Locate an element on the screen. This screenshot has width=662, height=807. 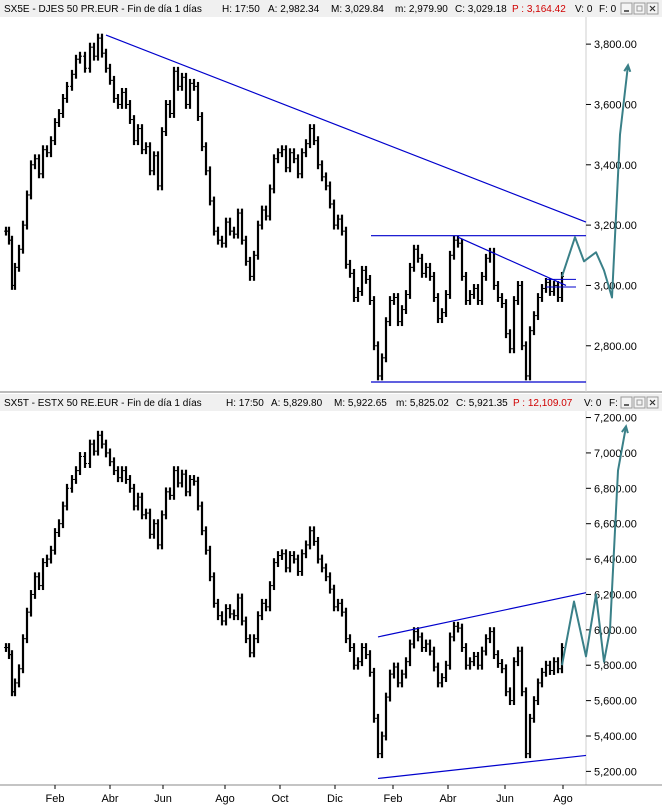
bottom-price-tick-label: 5,800.00 is located at coordinates (615, 666).